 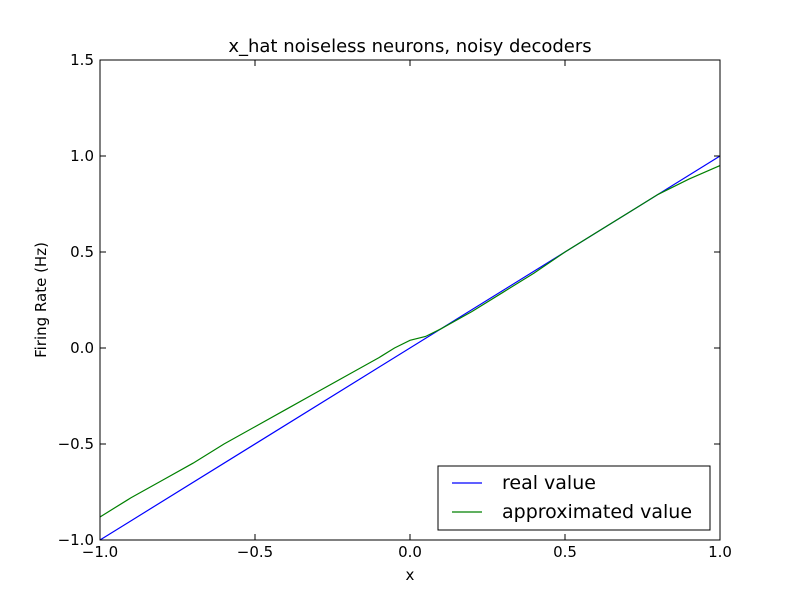 What do you see at coordinates (565, 552) in the screenshot?
I see `x-tick-label: 0.5` at bounding box center [565, 552].